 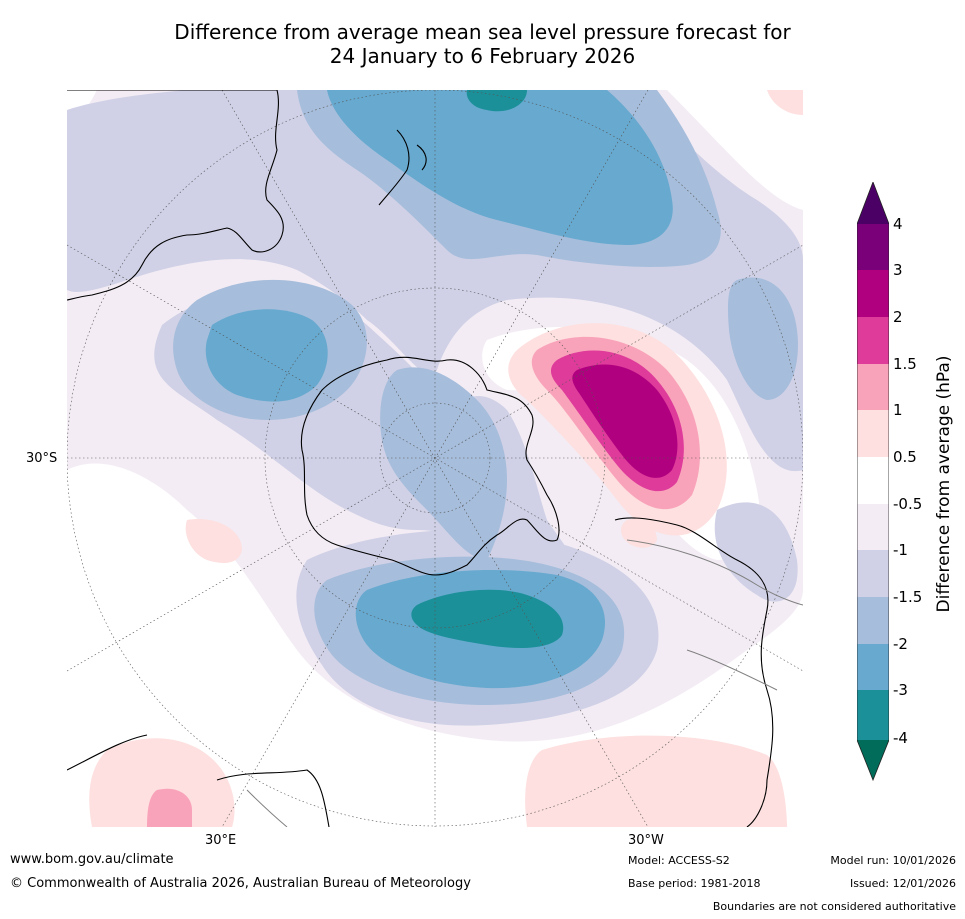 I want to click on colorbar-bin-1.5-2, so click(x=873, y=340).